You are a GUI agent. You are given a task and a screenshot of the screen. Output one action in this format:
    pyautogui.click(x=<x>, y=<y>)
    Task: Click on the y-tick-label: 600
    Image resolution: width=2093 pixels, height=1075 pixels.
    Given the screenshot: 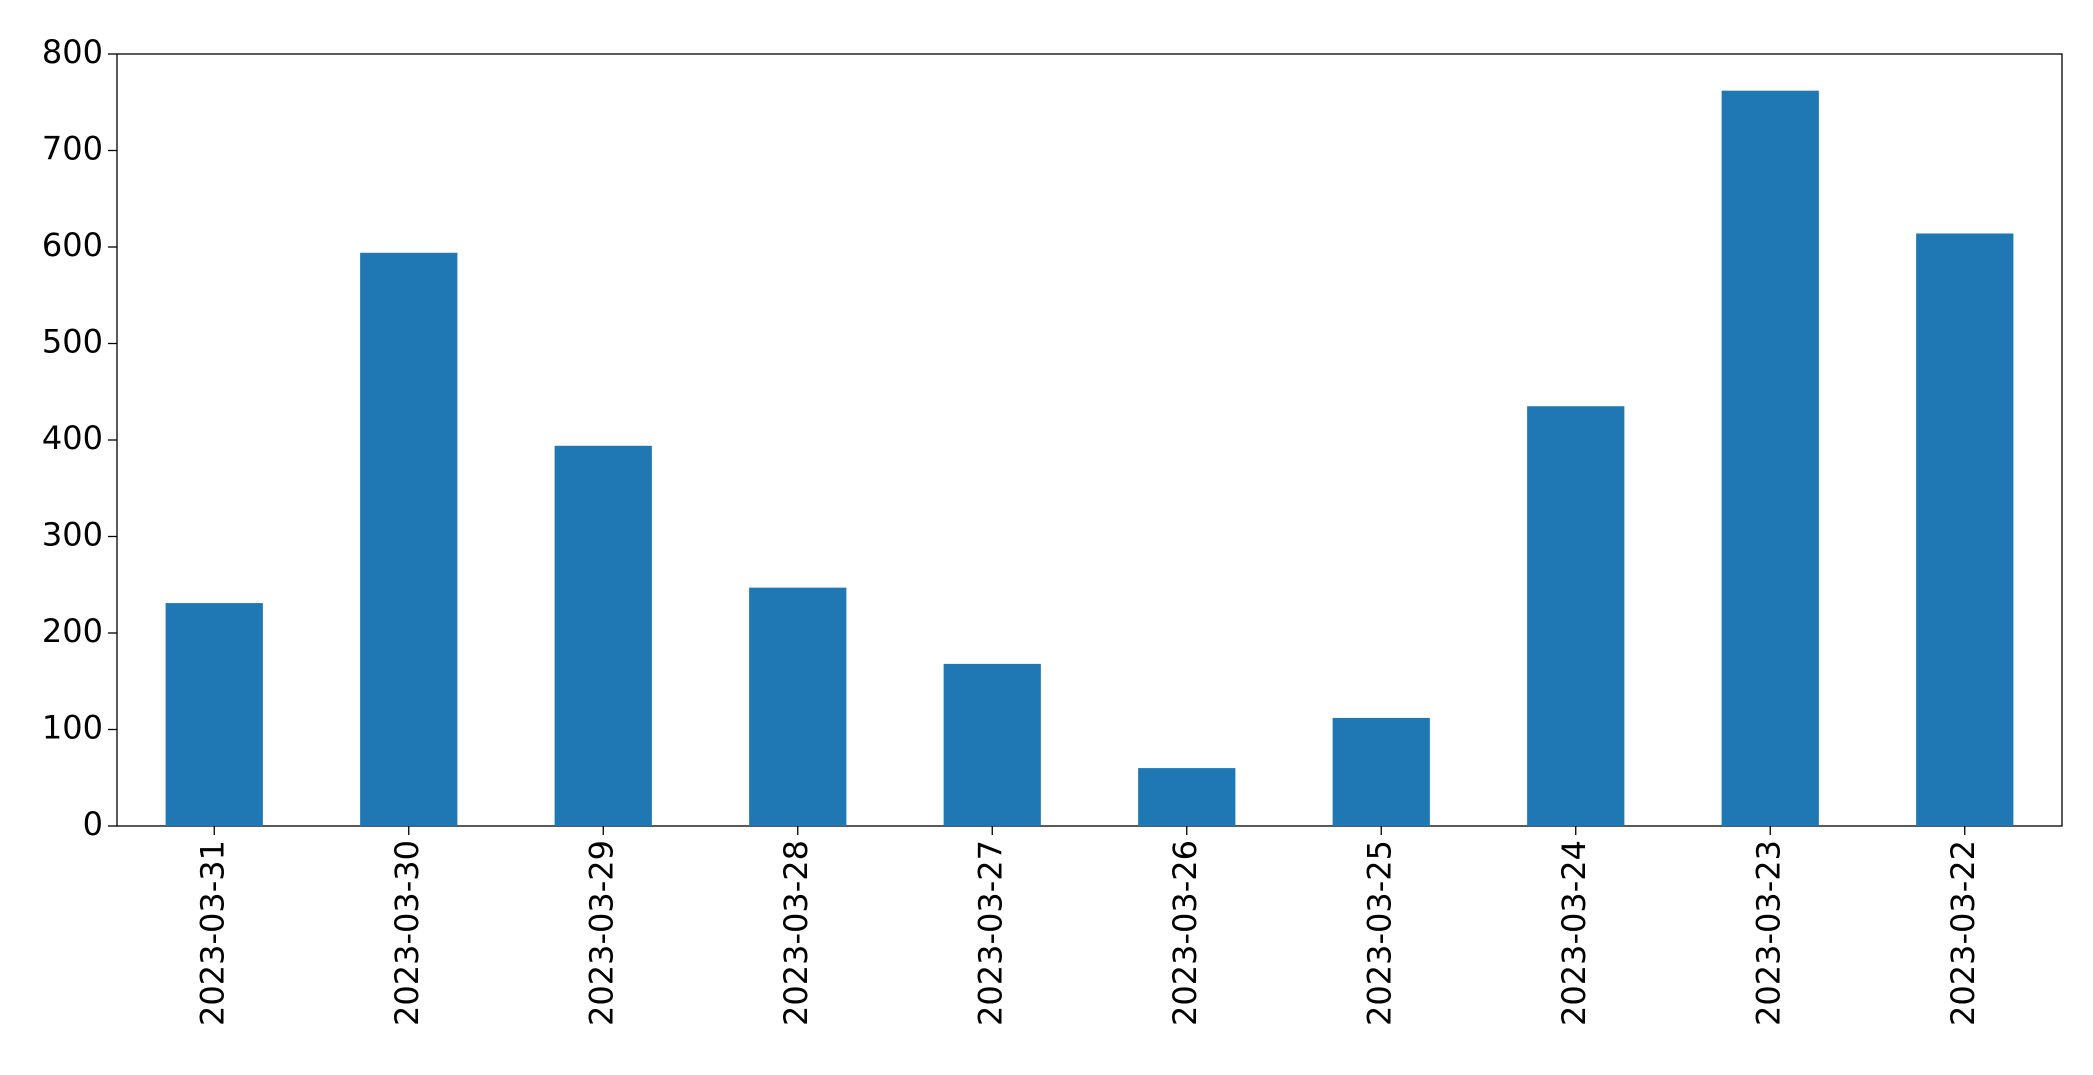 What is the action you would take?
    pyautogui.click(x=72, y=245)
    